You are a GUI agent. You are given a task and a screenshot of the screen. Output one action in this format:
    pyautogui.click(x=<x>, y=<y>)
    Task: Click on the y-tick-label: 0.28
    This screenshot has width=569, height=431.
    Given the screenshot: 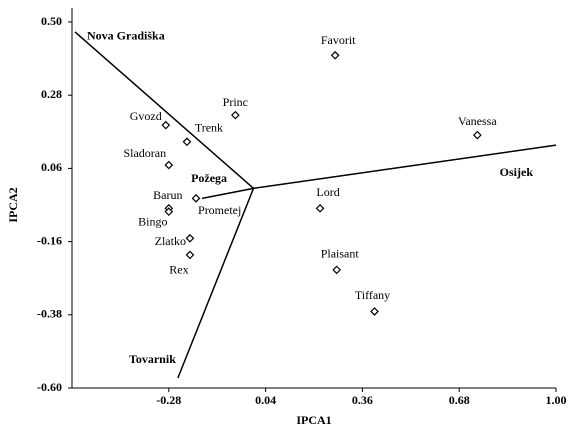 What is the action you would take?
    pyautogui.click(x=51, y=94)
    